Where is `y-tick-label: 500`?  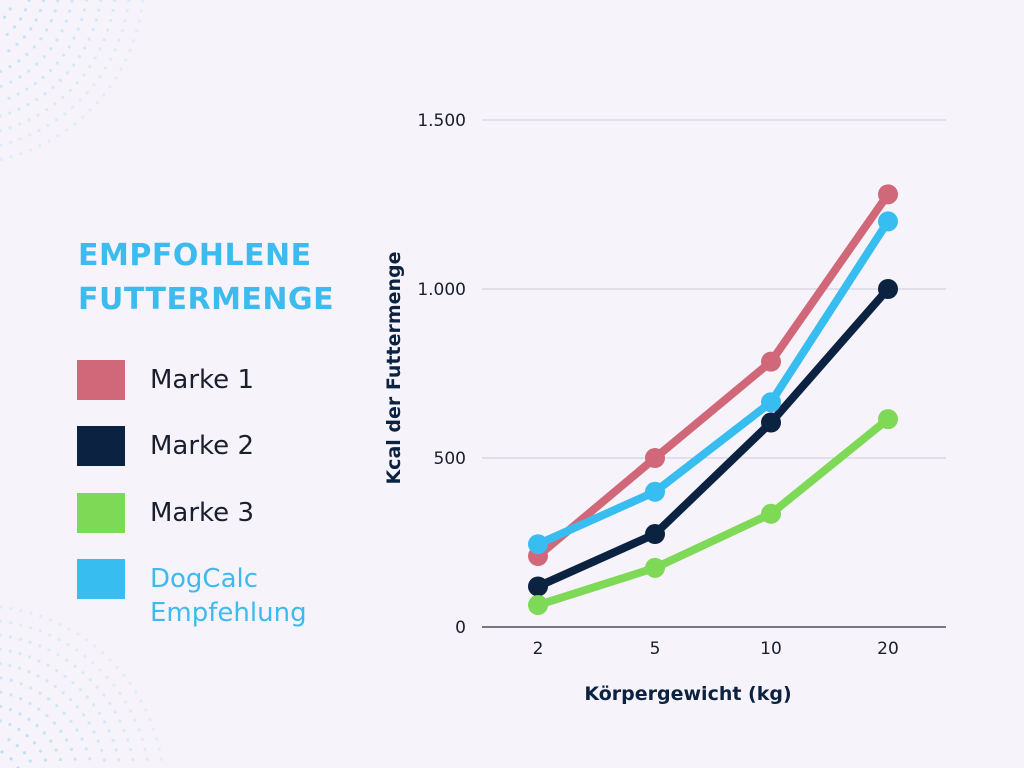
y-tick-label: 500 is located at coordinates (450, 459).